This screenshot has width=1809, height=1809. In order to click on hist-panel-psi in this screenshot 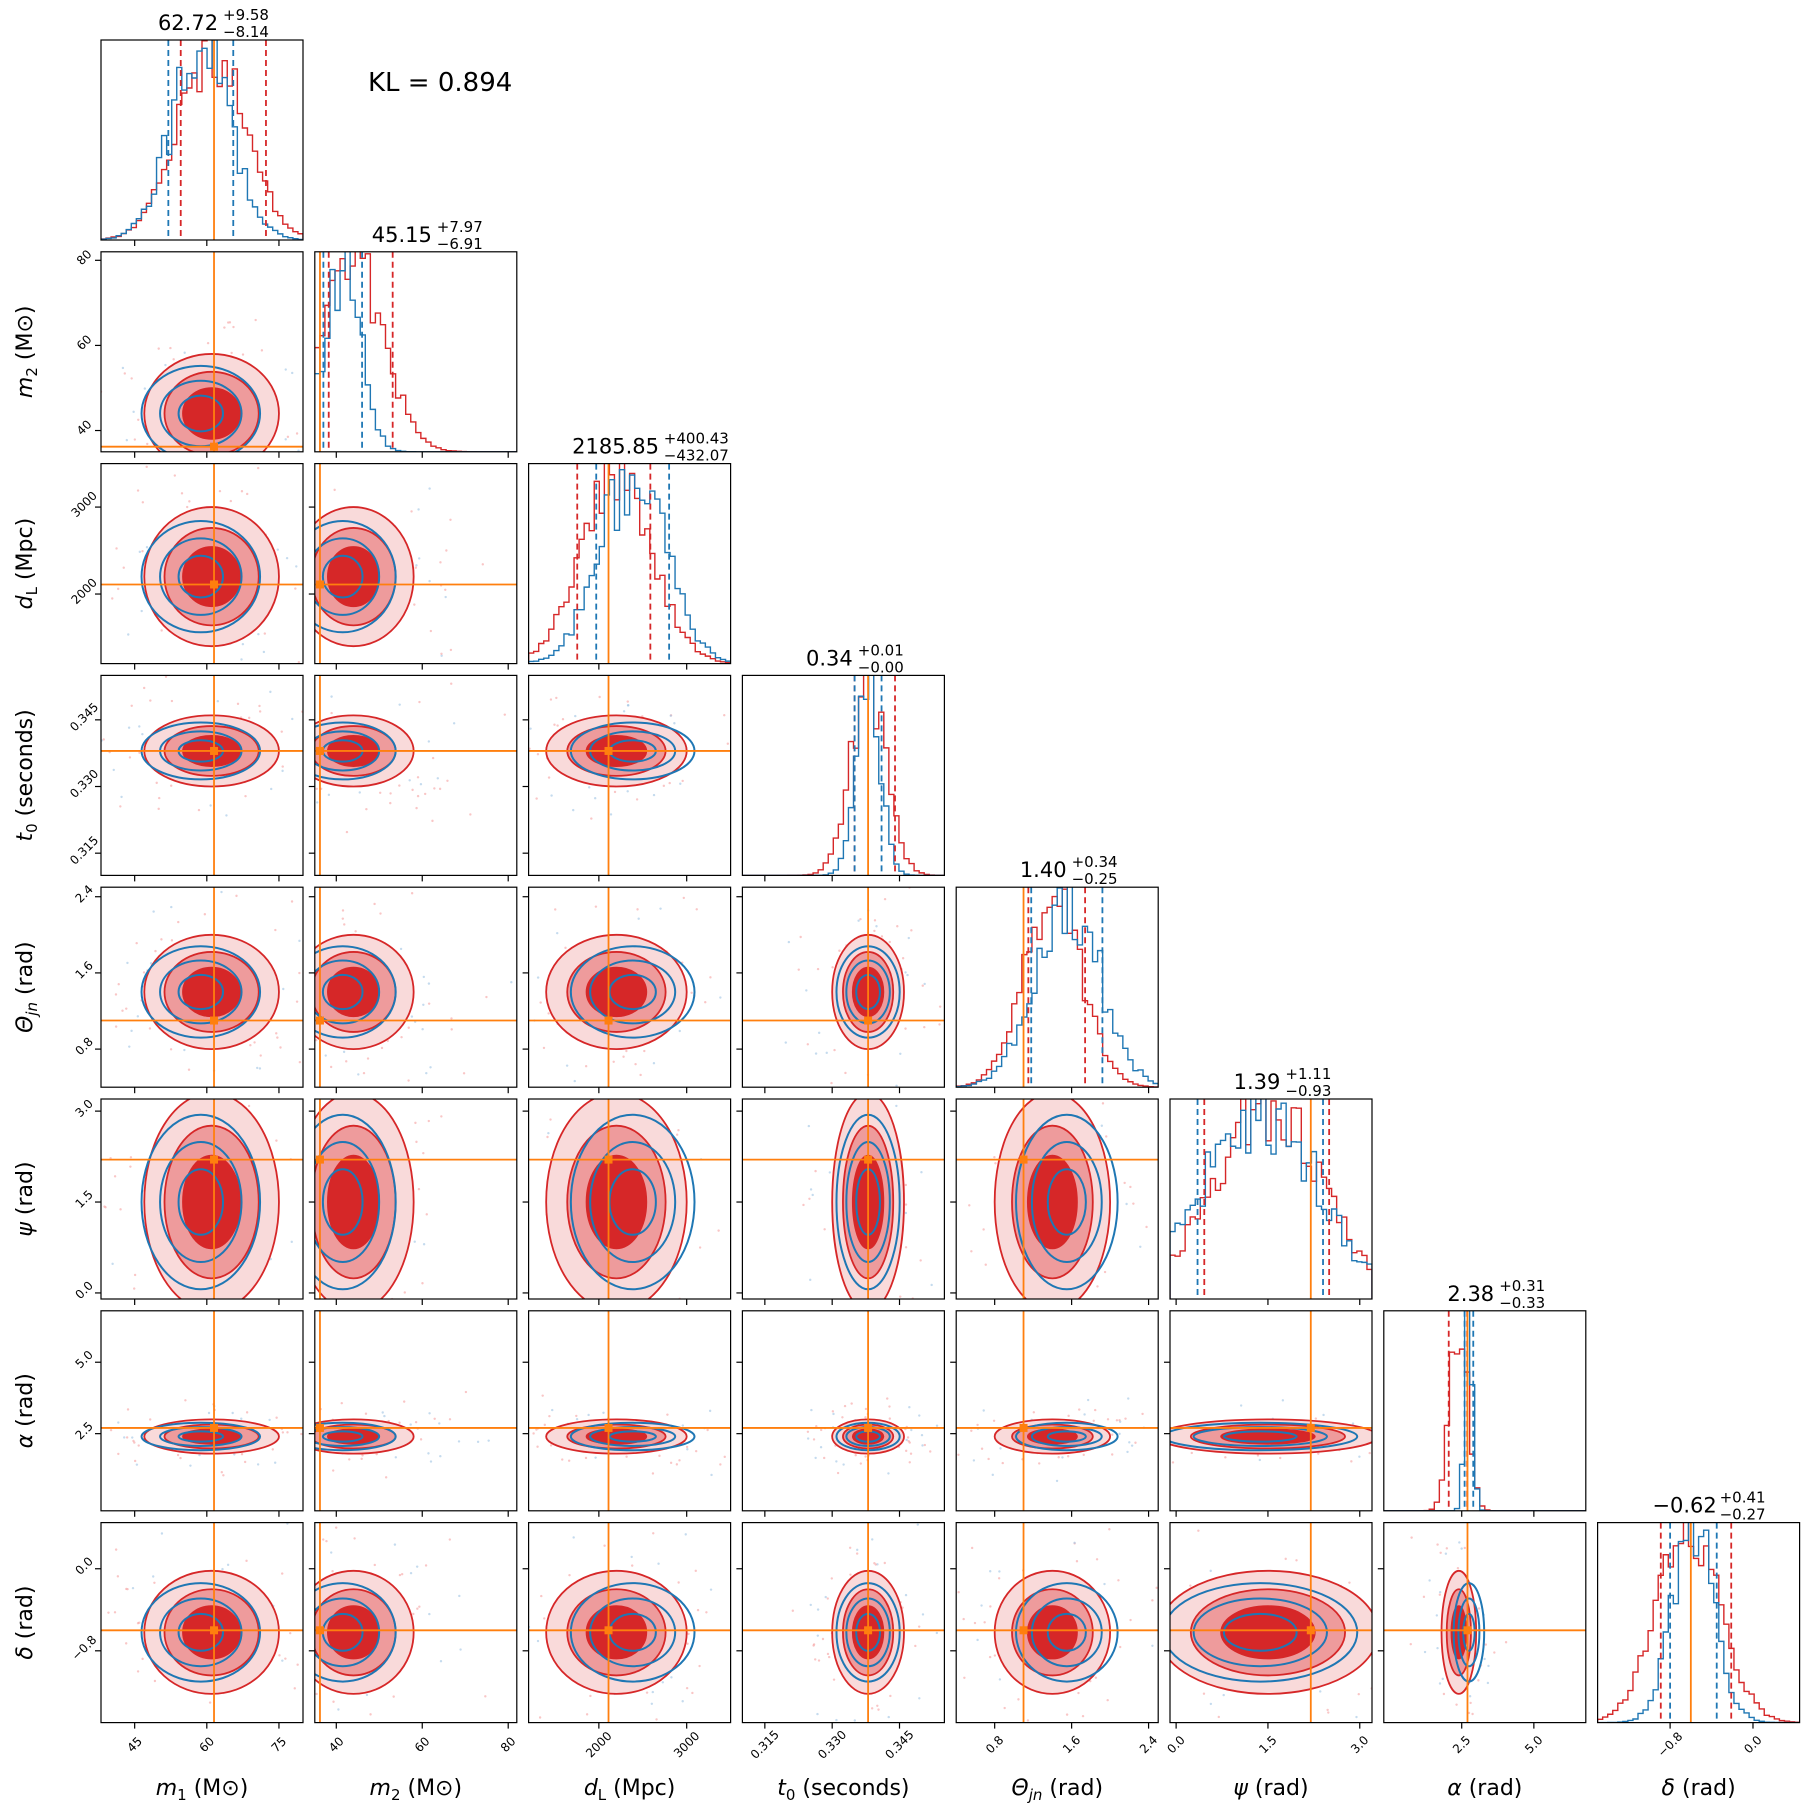, I will do `click(1271, 1199)`.